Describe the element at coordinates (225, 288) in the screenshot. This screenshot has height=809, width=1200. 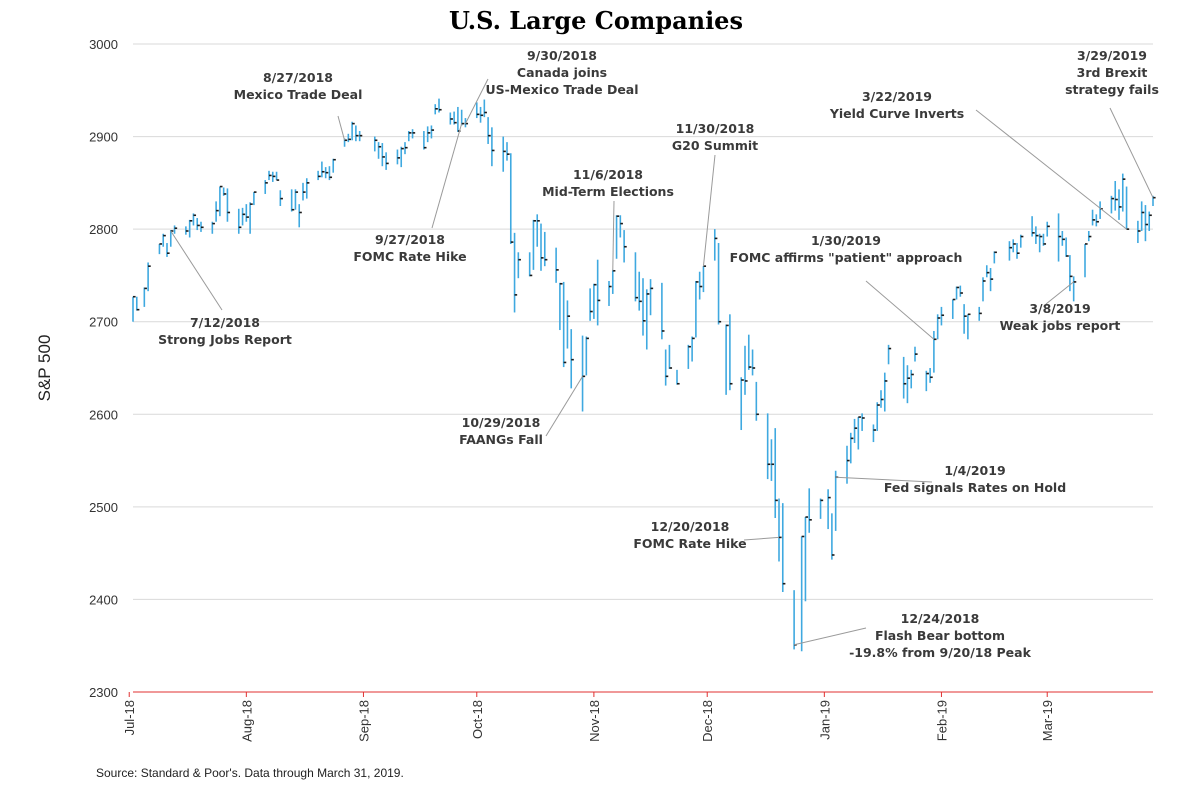
I see `annotation: 7/12/2018 Strong Jobs Report` at that location.